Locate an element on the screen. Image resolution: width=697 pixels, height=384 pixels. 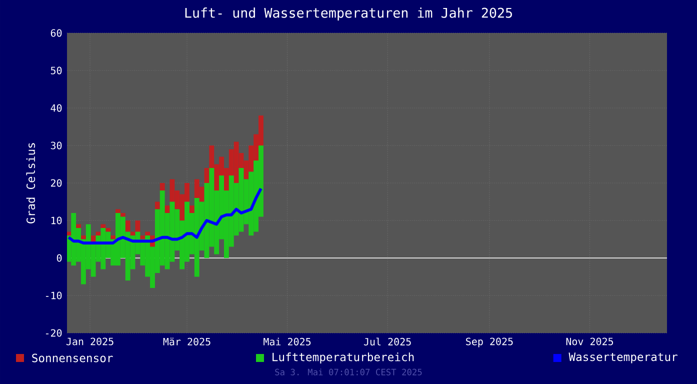
x-tick-label: Mai 2025 is located at coordinates (287, 342).